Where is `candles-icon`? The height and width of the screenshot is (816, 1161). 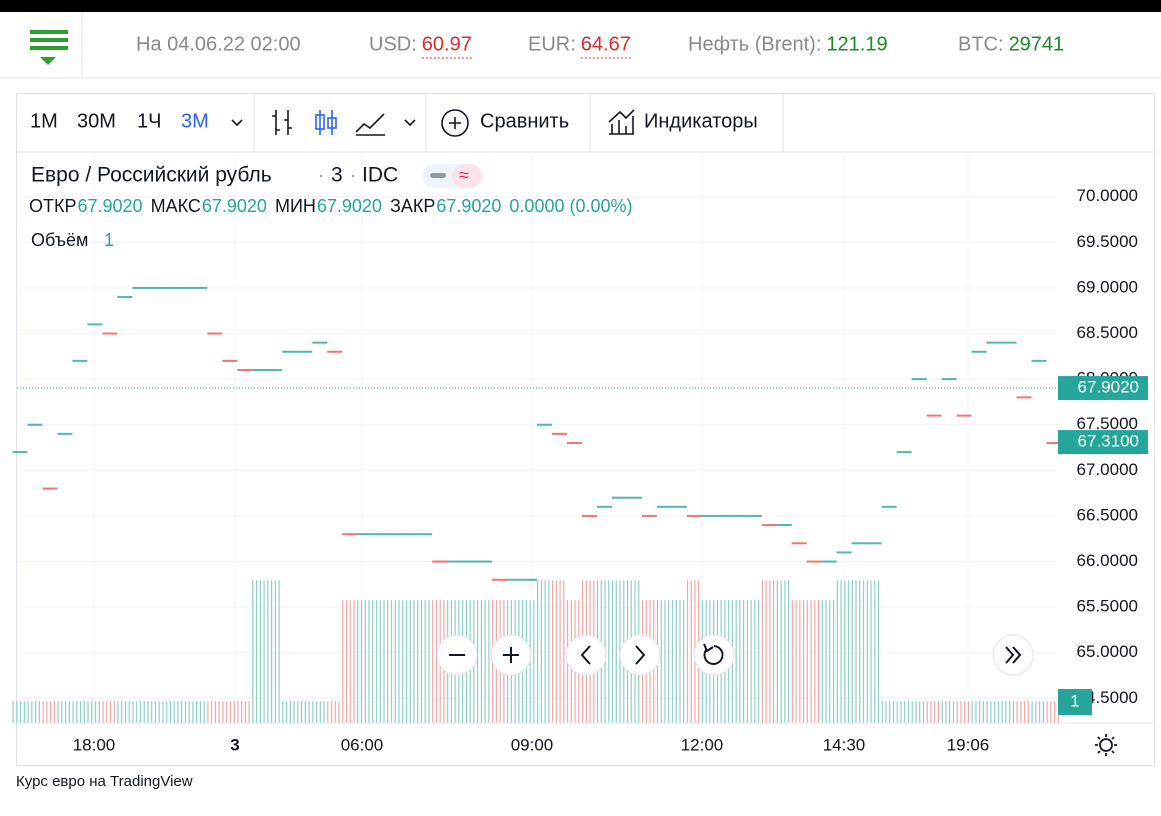 candles-icon is located at coordinates (326, 122).